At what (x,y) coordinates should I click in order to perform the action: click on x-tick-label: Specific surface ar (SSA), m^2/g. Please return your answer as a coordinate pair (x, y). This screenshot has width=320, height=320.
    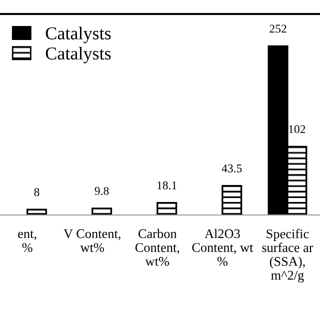
    Looking at the image, I should click on (288, 255).